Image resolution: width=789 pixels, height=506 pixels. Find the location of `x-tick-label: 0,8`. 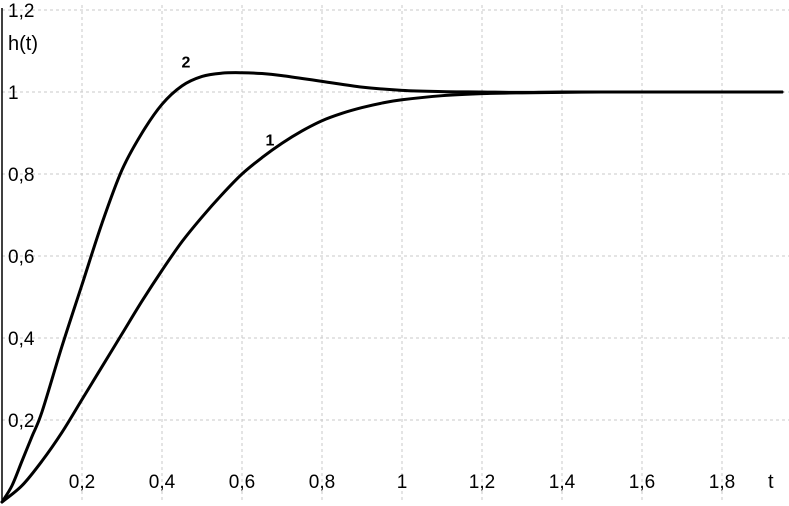

x-tick-label: 0,8 is located at coordinates (322, 482).